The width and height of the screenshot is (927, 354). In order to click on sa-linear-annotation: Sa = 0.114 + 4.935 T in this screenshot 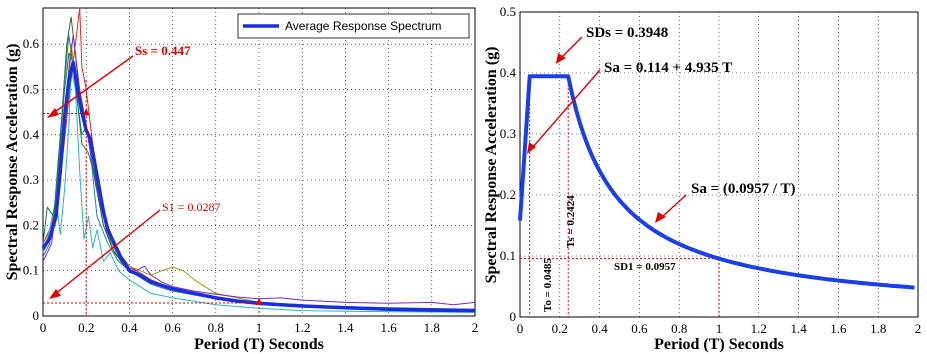, I will do `click(629, 107)`.